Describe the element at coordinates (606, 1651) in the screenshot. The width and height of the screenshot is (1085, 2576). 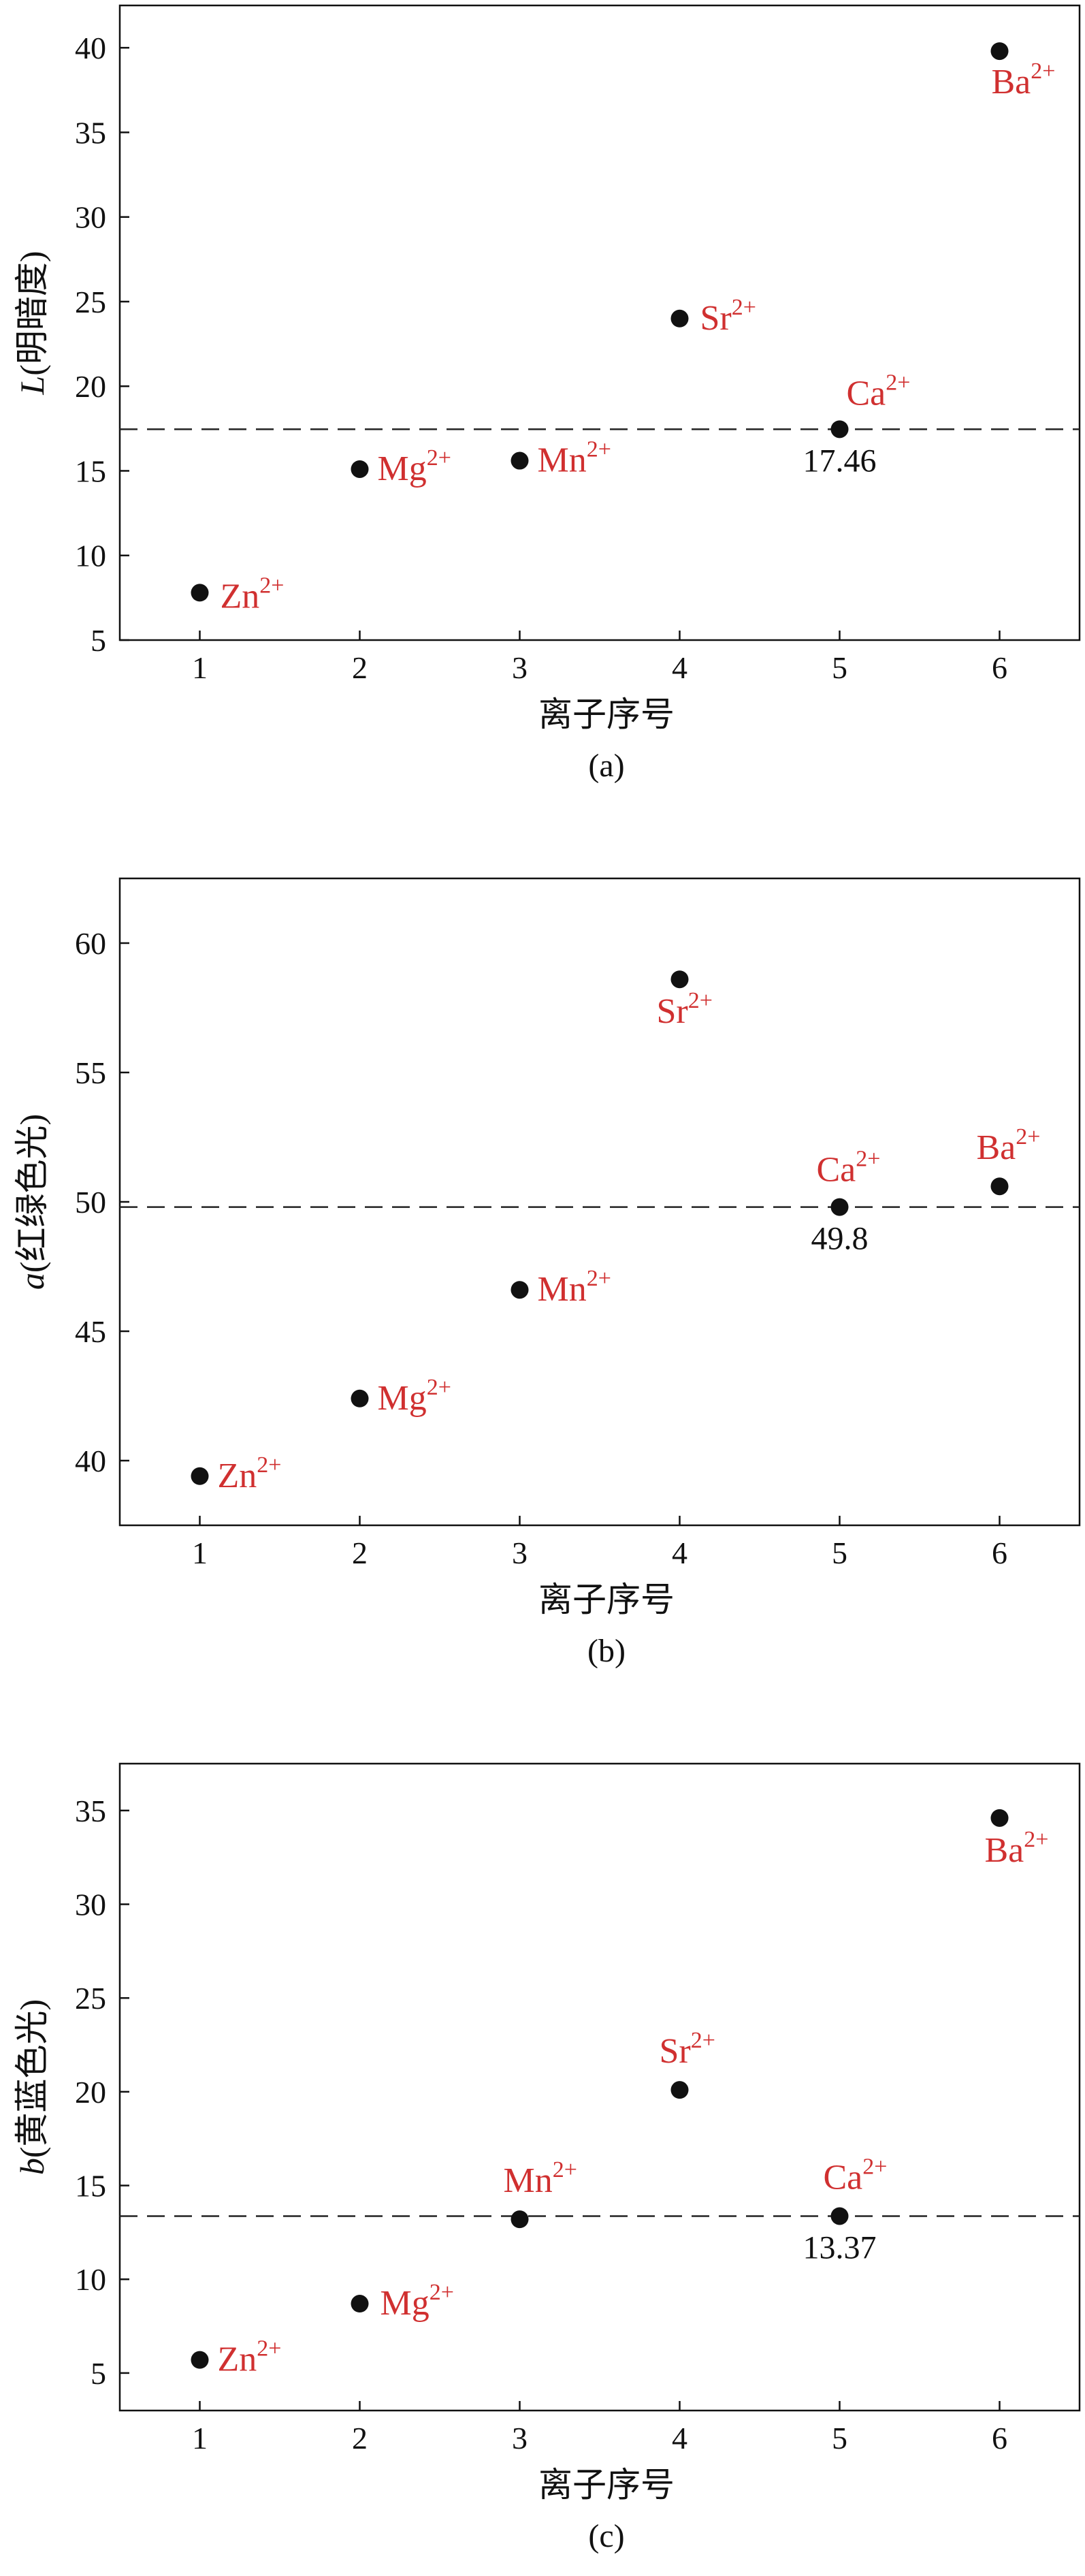
I see `panel-caption: (b)` at that location.